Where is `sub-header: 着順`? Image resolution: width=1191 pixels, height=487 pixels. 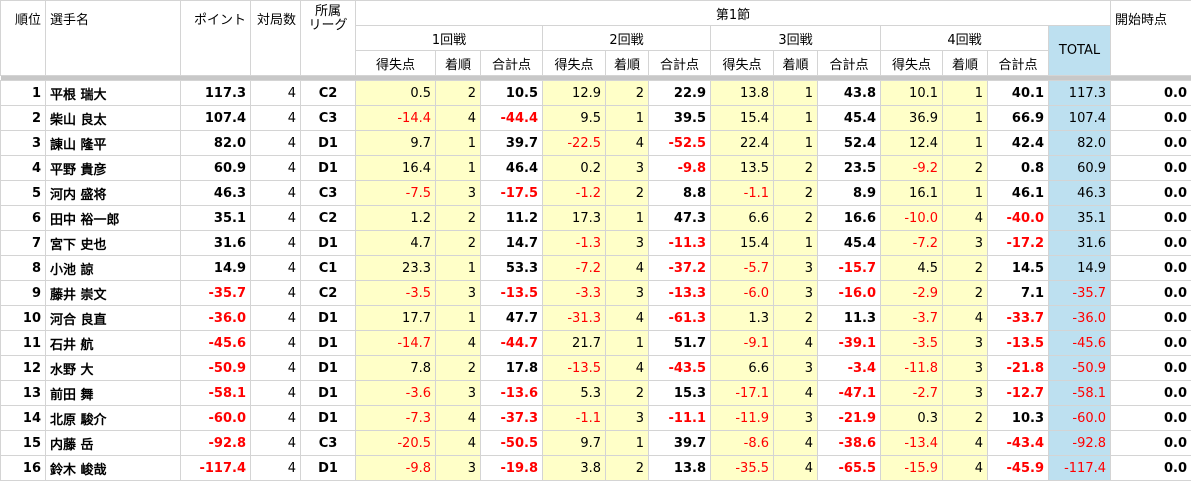
sub-header: 着順 is located at coordinates (965, 63).